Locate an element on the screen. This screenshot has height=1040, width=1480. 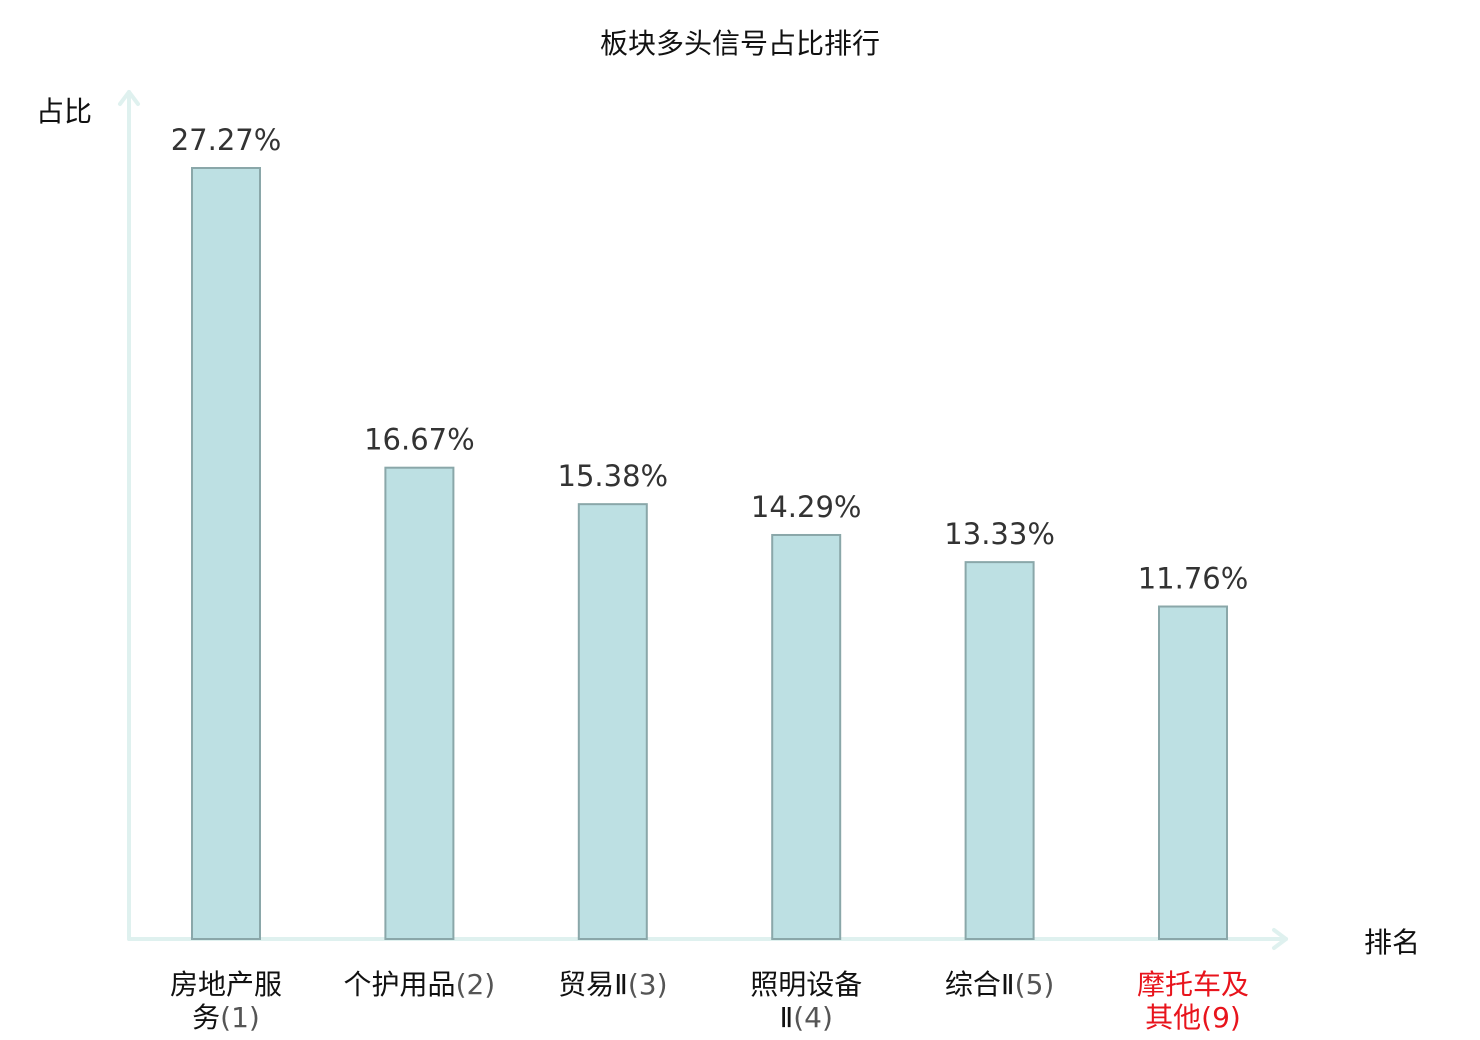
category-name: 务 is located at coordinates (206, 1017).